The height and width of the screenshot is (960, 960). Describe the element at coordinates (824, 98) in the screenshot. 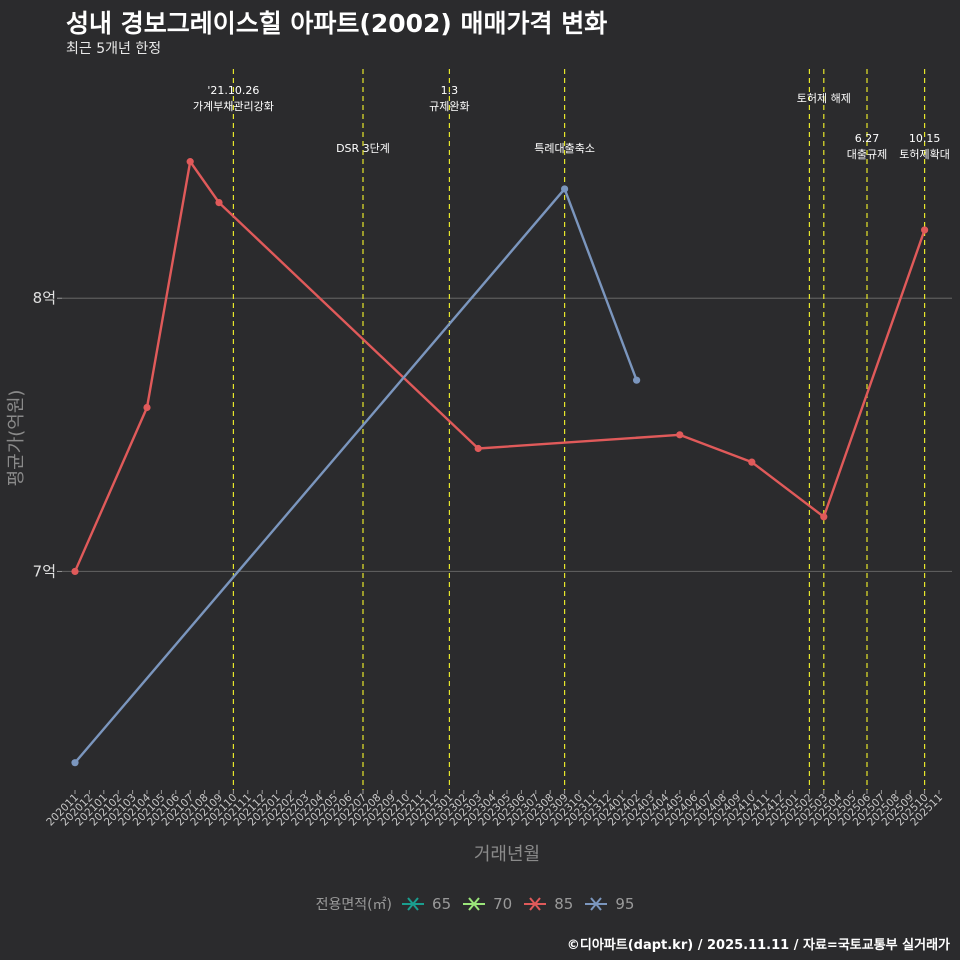

I see `event-label-202503-0: 토허제 해제` at that location.